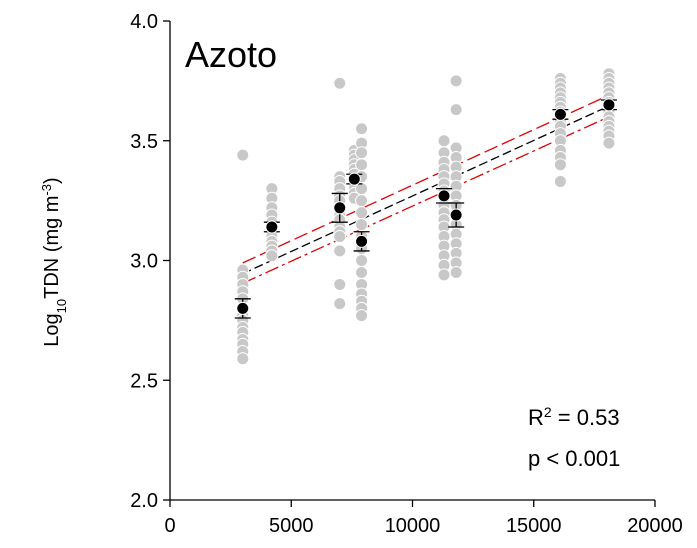 This screenshot has height=548, width=697. Describe the element at coordinates (169, 526) in the screenshot. I see `x-tick-label: 0` at that location.